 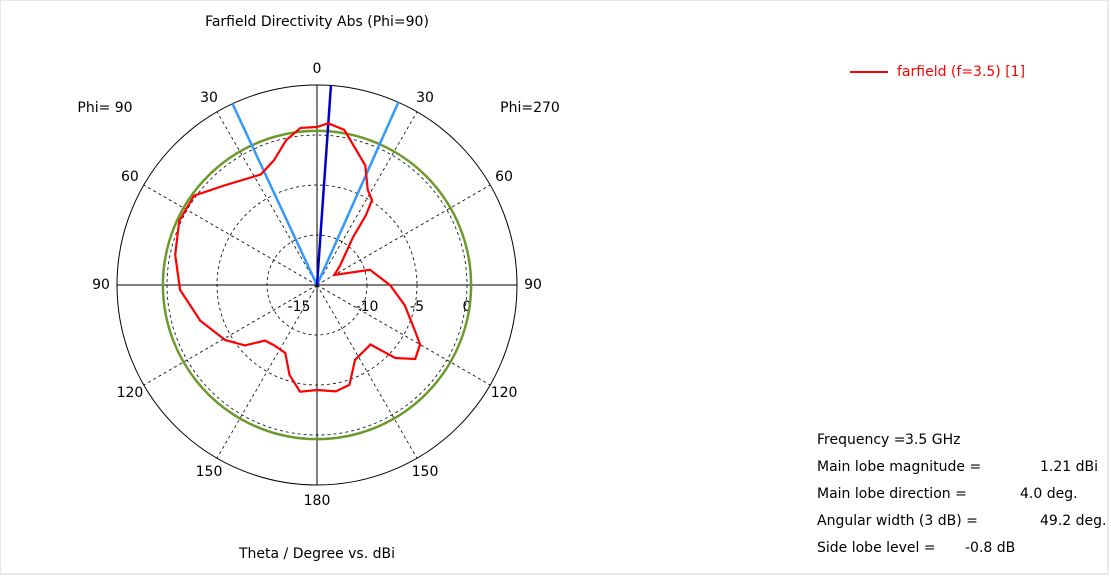 What do you see at coordinates (990, 548) in the screenshot?
I see `info-value: -0.8 dB` at bounding box center [990, 548].